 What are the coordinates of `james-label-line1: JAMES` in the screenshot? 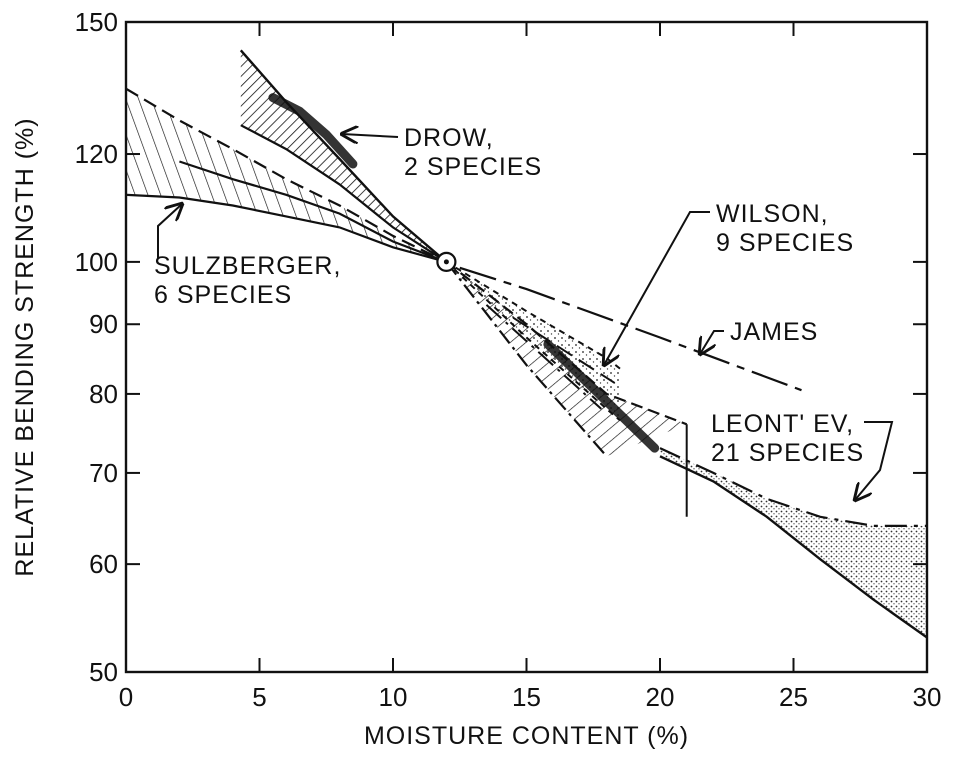 It's located at (774, 332).